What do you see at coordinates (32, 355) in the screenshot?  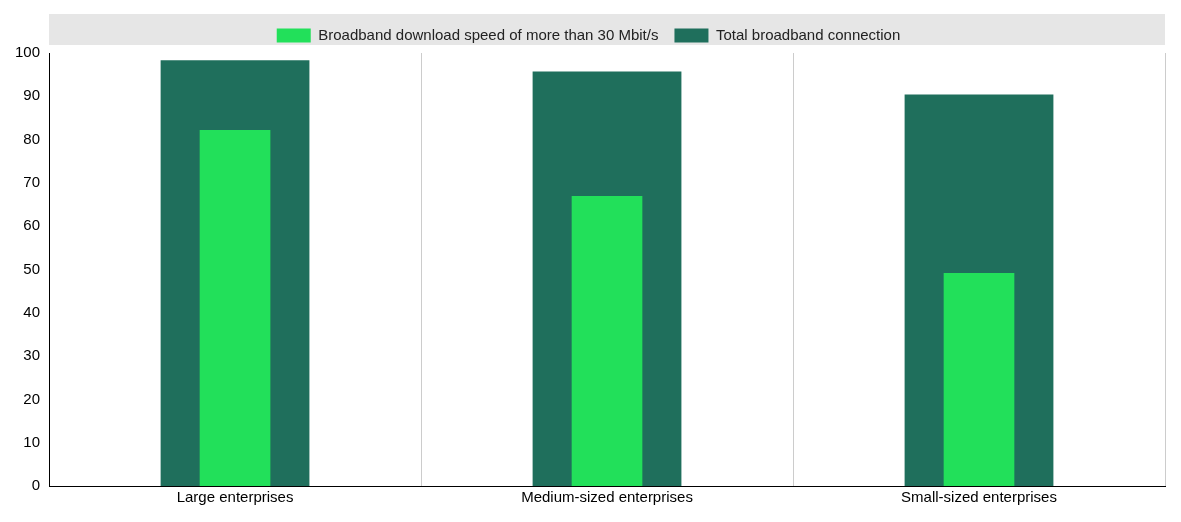 I see `y-tick-label: 30` at bounding box center [32, 355].